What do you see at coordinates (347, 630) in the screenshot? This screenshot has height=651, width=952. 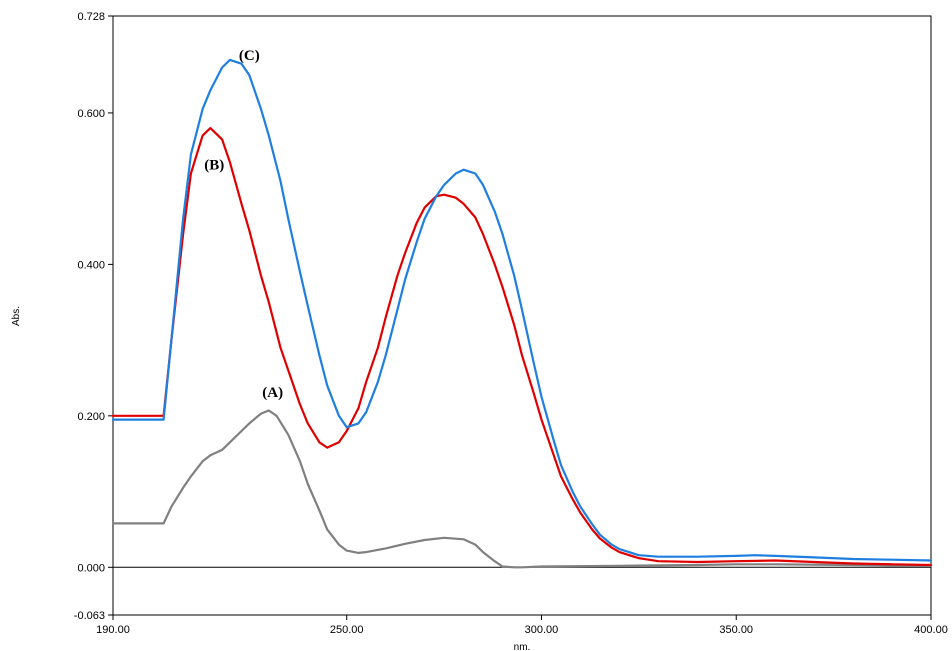 I see `x-tick-label: 250.00` at bounding box center [347, 630].